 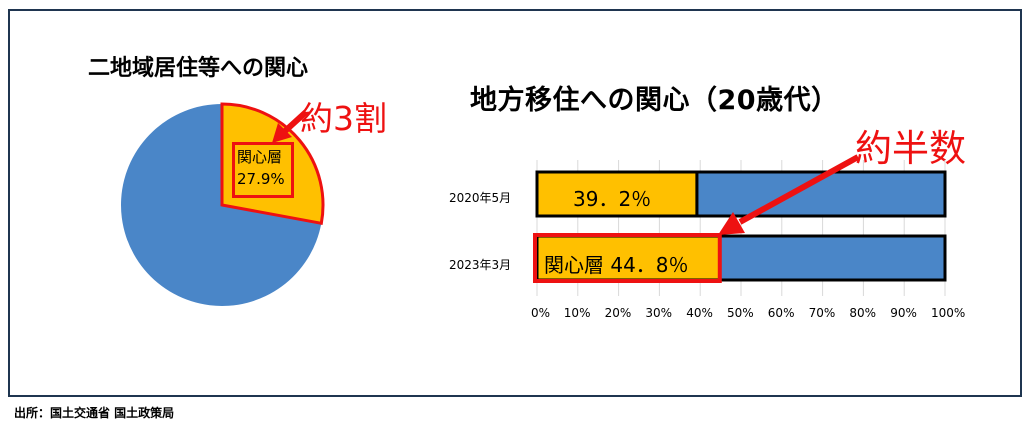 I want to click on pie-callout-arrow, so click(x=295, y=122).